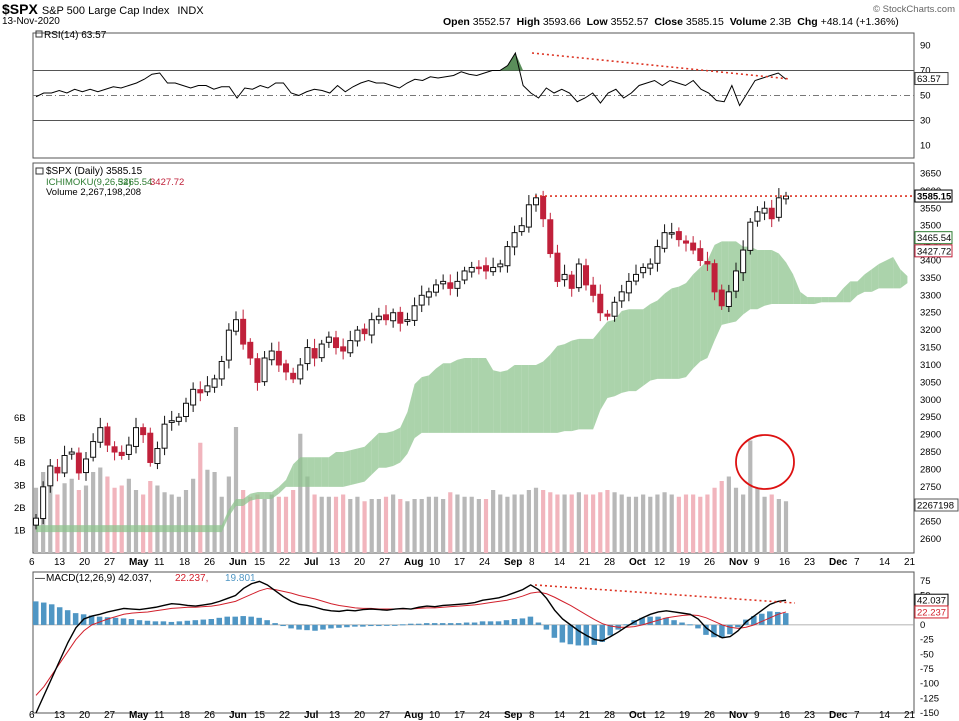 The image size is (959, 721). What do you see at coordinates (20, 486) in the screenshot?
I see `volume-tick-label: 3B` at bounding box center [20, 486].